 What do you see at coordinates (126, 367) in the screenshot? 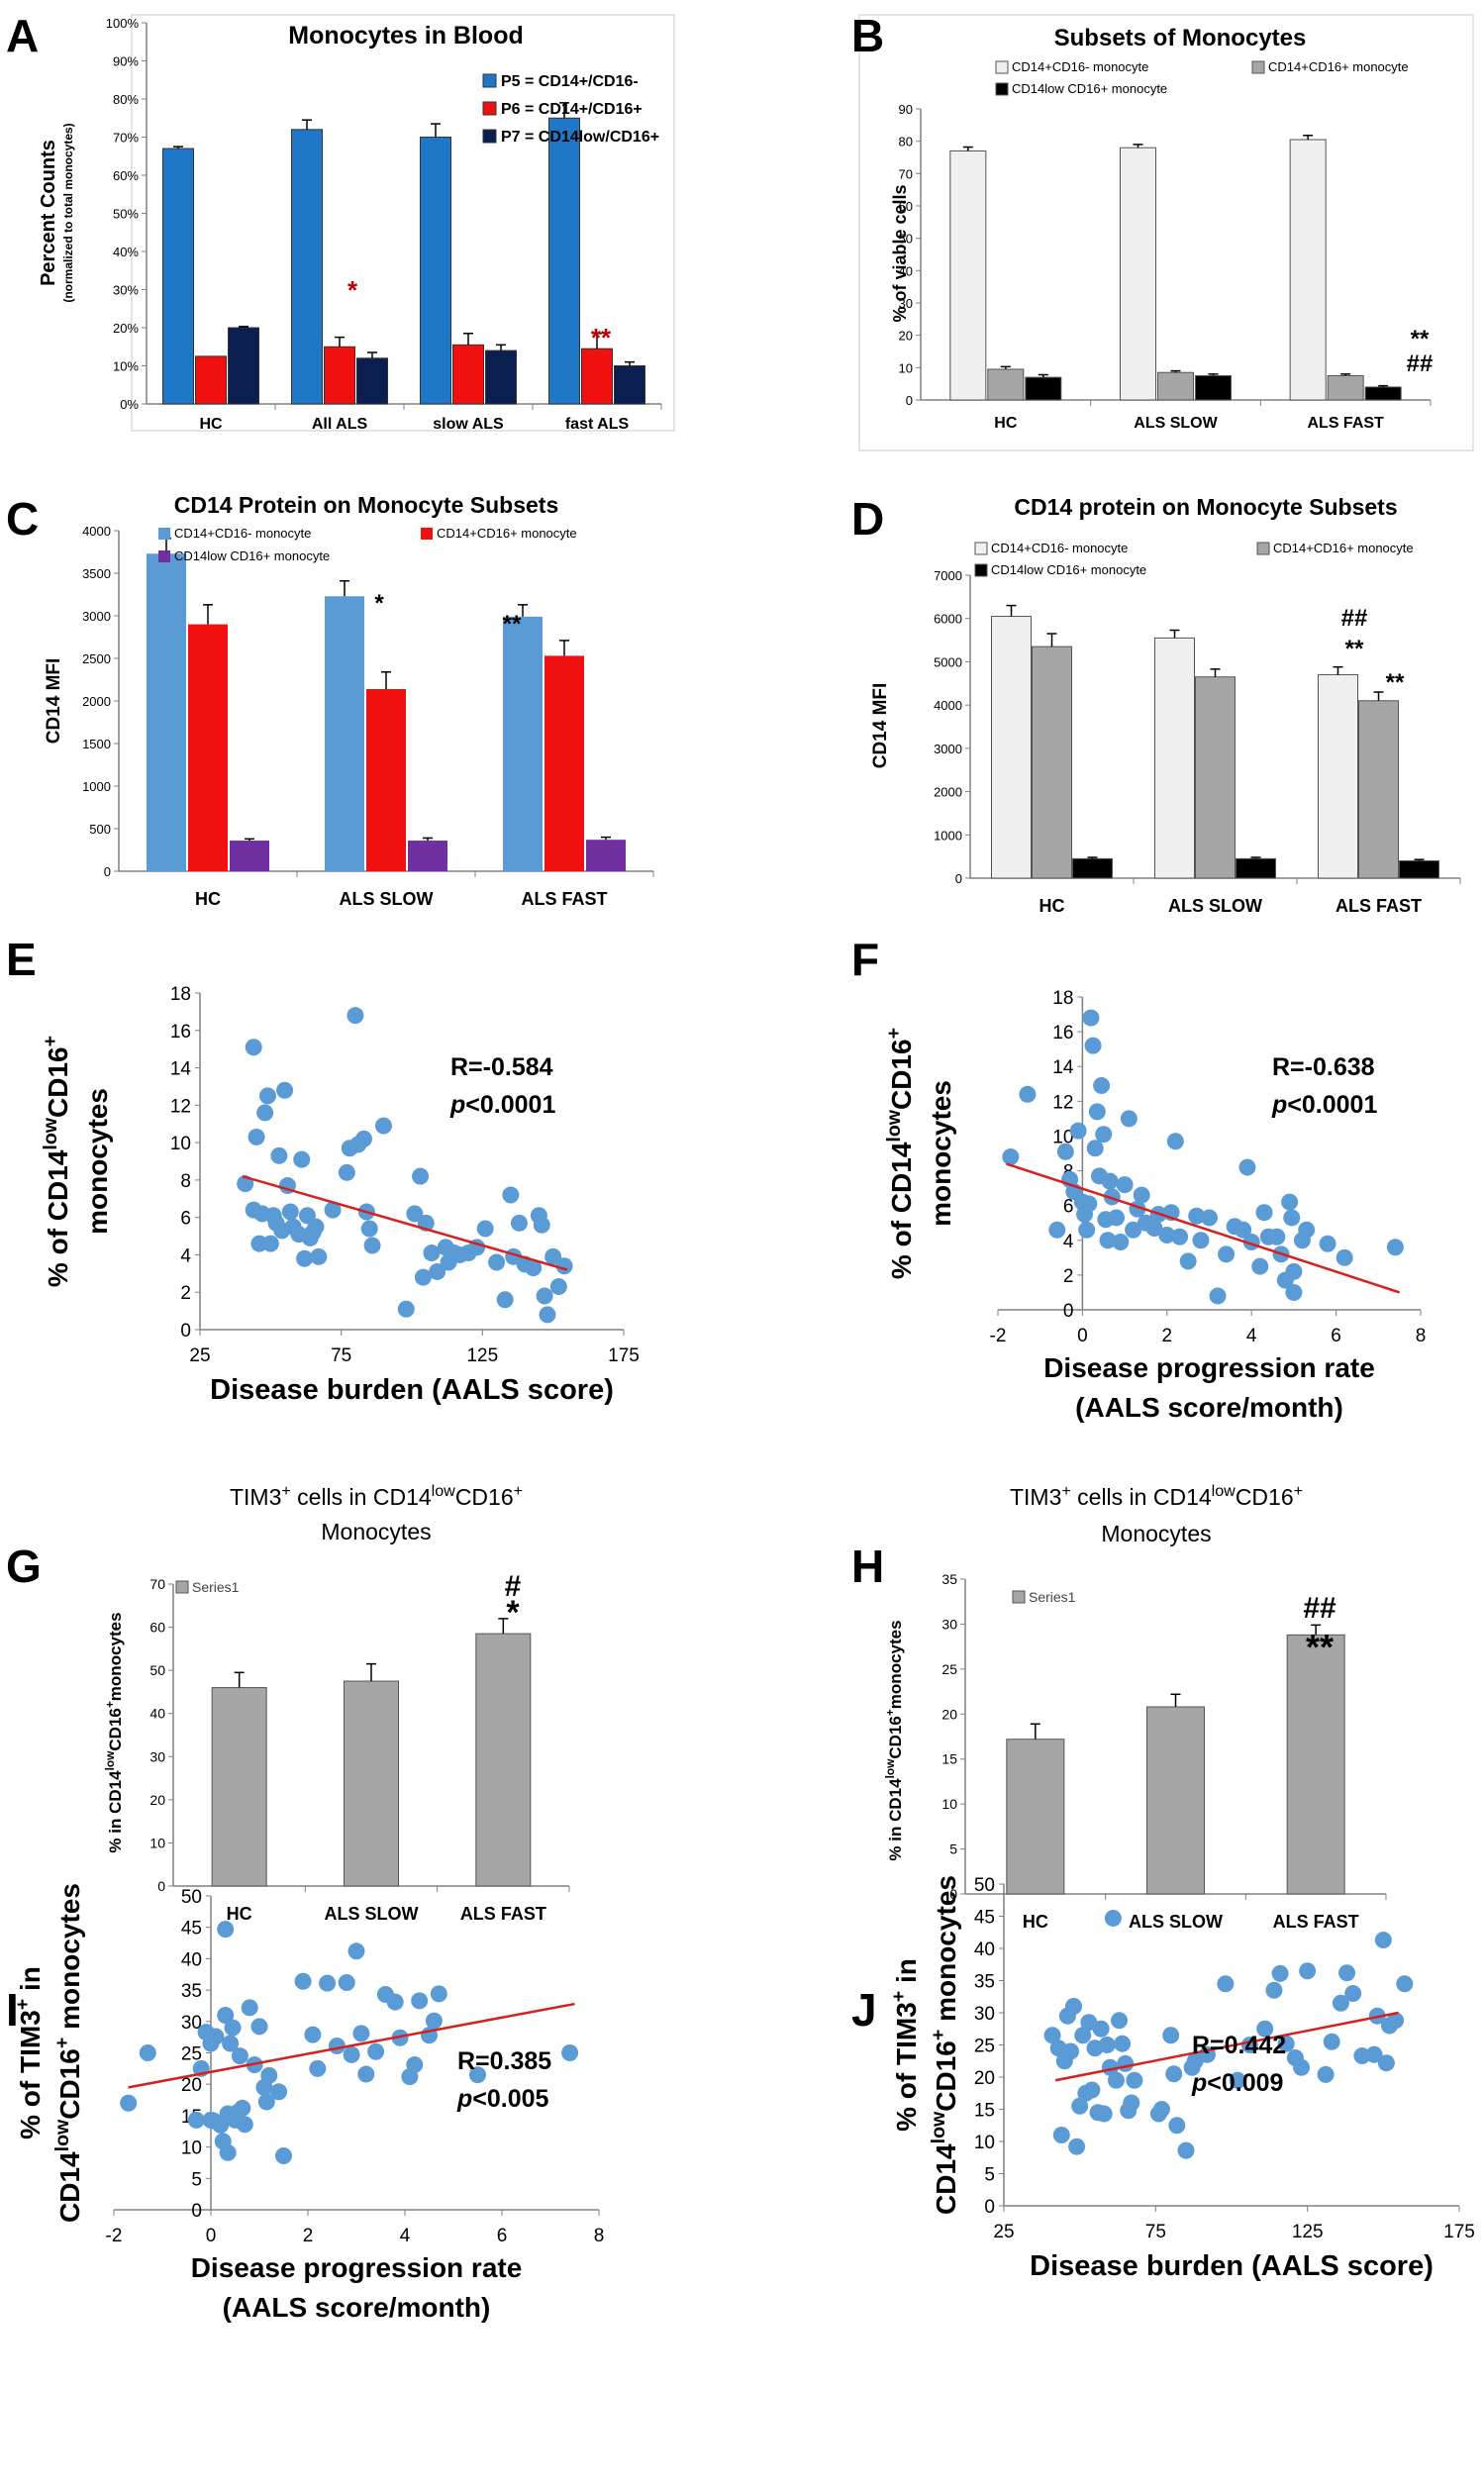
I see `y-tick-label: 10%` at bounding box center [126, 367].